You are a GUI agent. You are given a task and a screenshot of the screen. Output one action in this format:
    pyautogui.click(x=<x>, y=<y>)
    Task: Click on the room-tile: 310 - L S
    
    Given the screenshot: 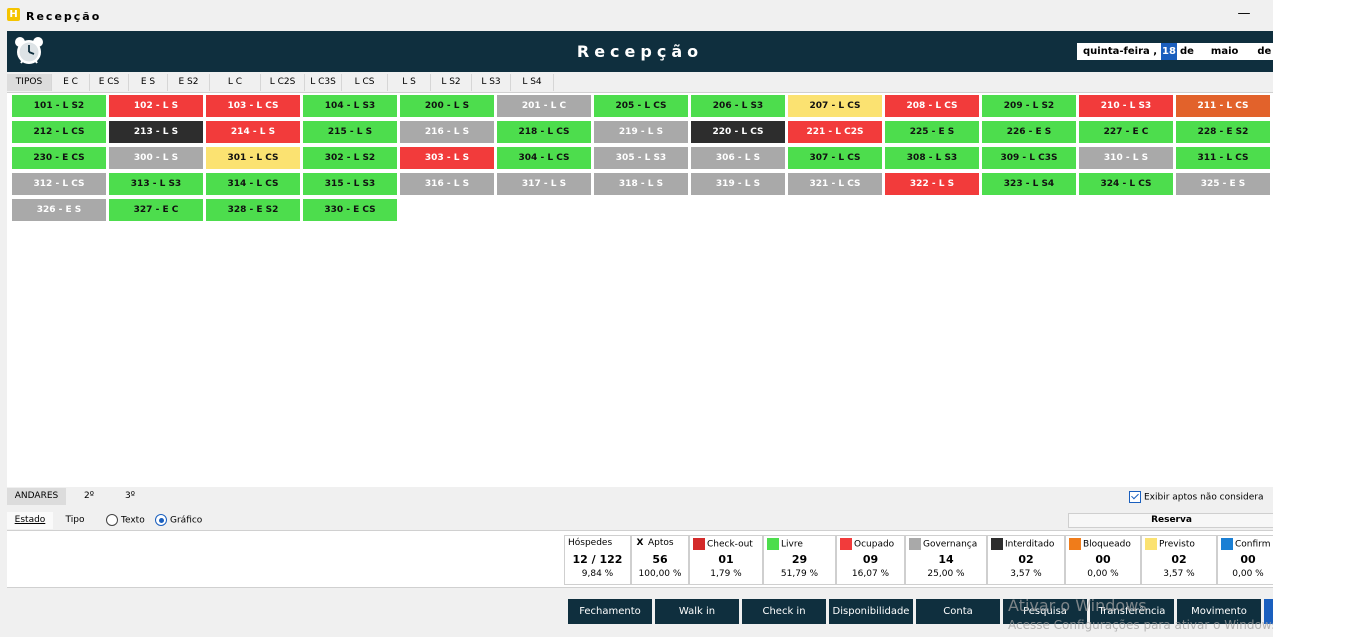 What is the action you would take?
    pyautogui.click(x=1126, y=158)
    